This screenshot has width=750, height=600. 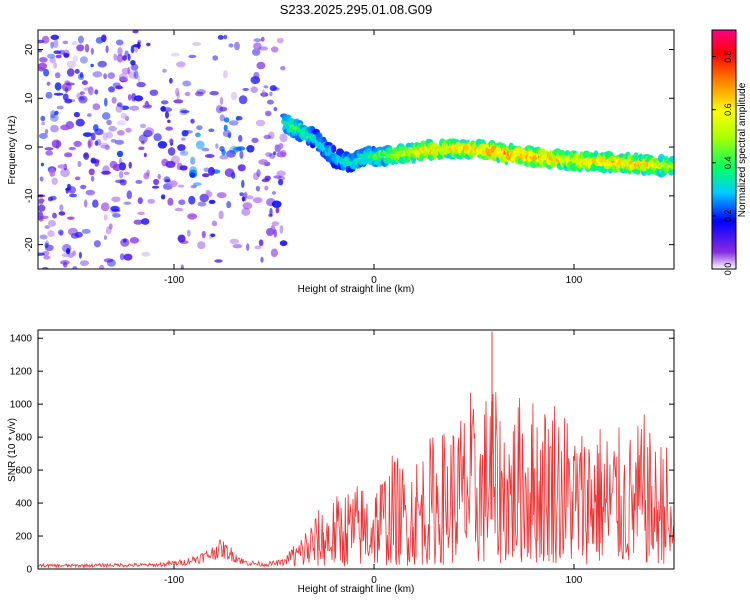 I want to click on y-tick-label: 400, so click(x=23, y=504).